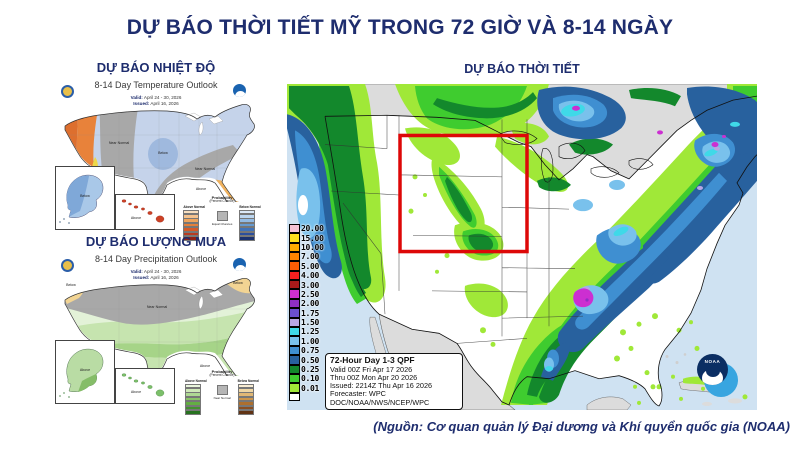  I want to click on qpf-scale-row: 0.50, so click(306, 360).